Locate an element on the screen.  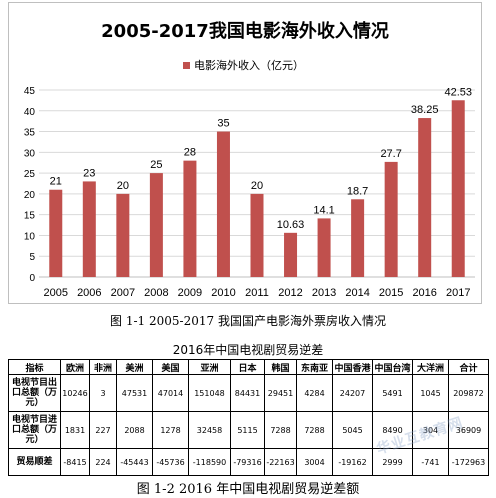
x-tick-label: 2013 is located at coordinates (324, 293).